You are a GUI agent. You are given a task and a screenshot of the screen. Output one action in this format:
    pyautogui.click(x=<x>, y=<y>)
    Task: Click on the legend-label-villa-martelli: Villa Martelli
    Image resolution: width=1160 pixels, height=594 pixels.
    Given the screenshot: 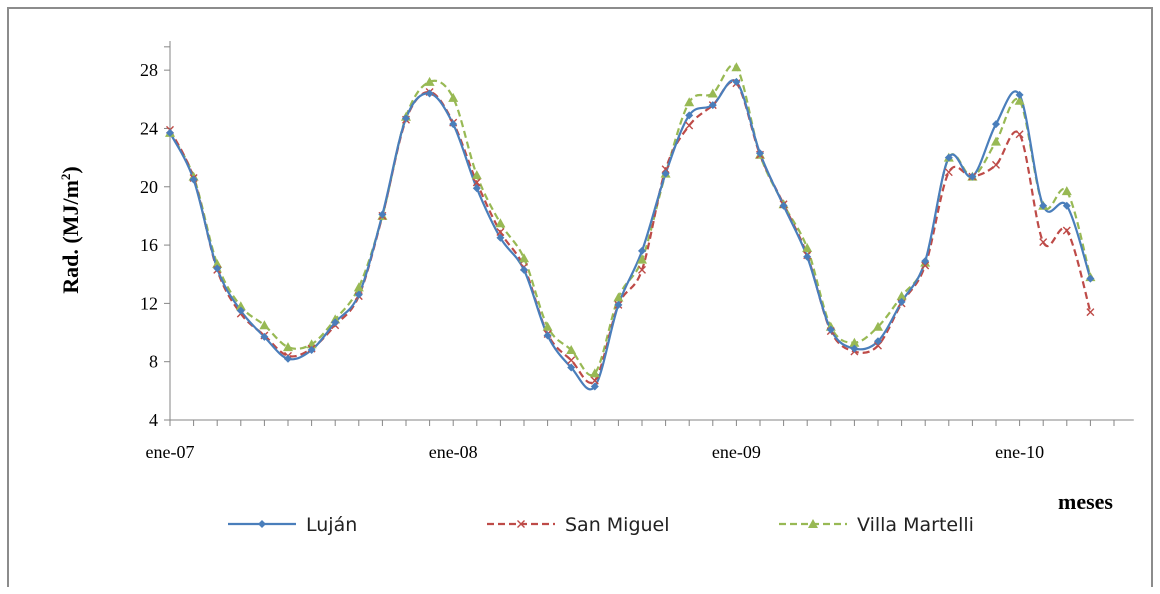 What is the action you would take?
    pyautogui.click(x=915, y=525)
    